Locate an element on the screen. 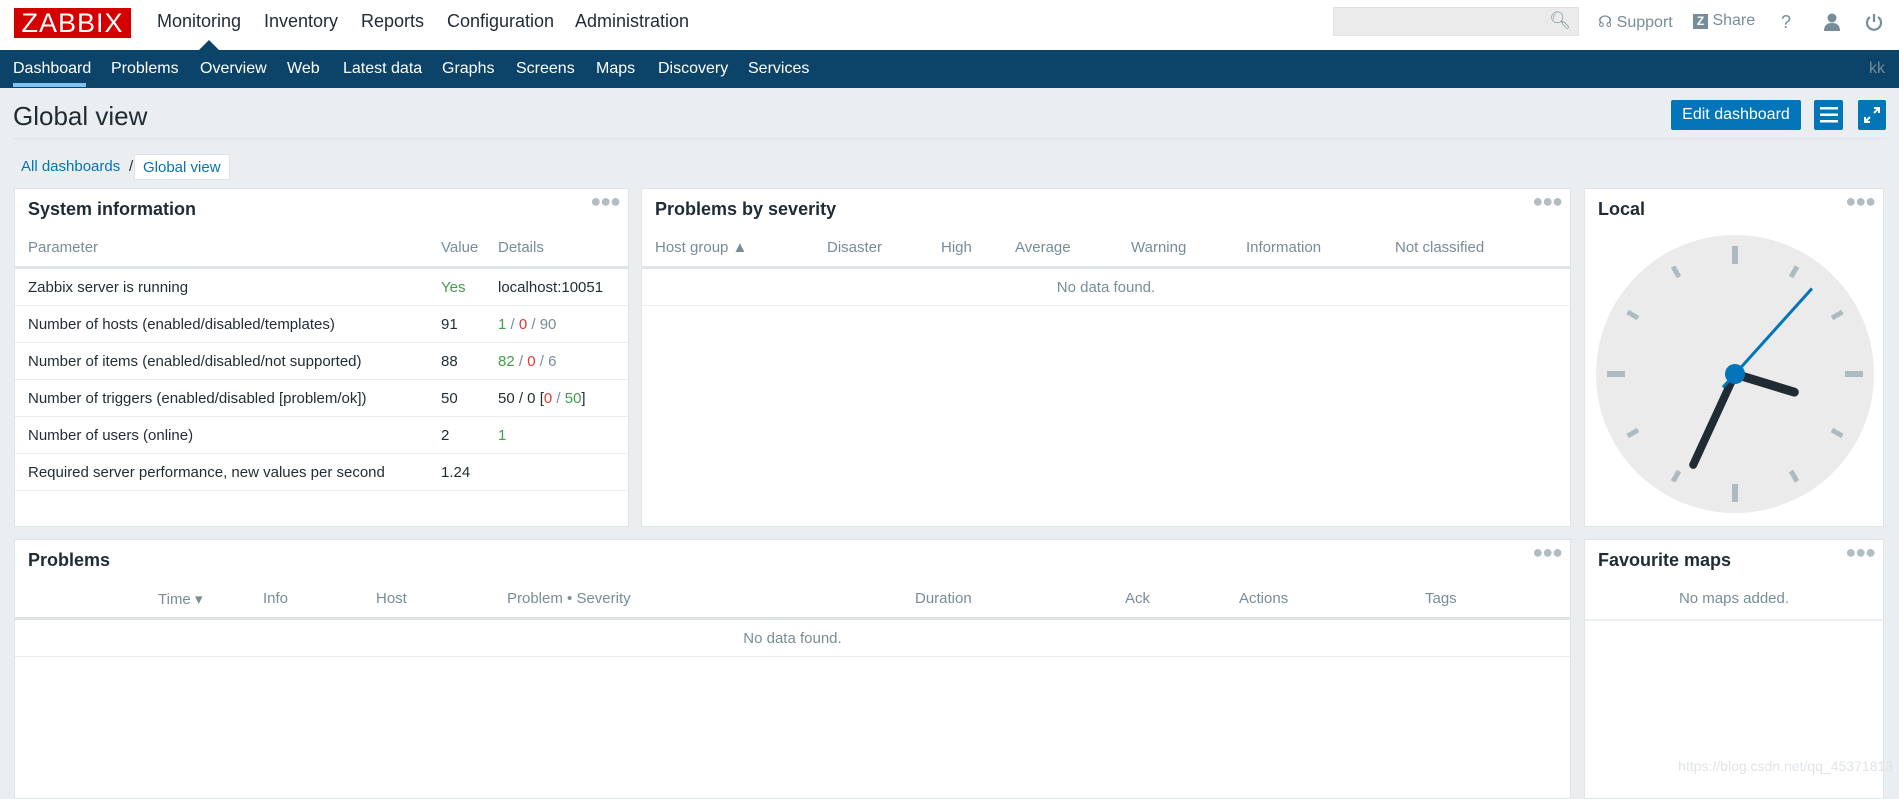 This screenshot has height=799, width=1899. subnav-problems: Problems is located at coordinates (145, 68).